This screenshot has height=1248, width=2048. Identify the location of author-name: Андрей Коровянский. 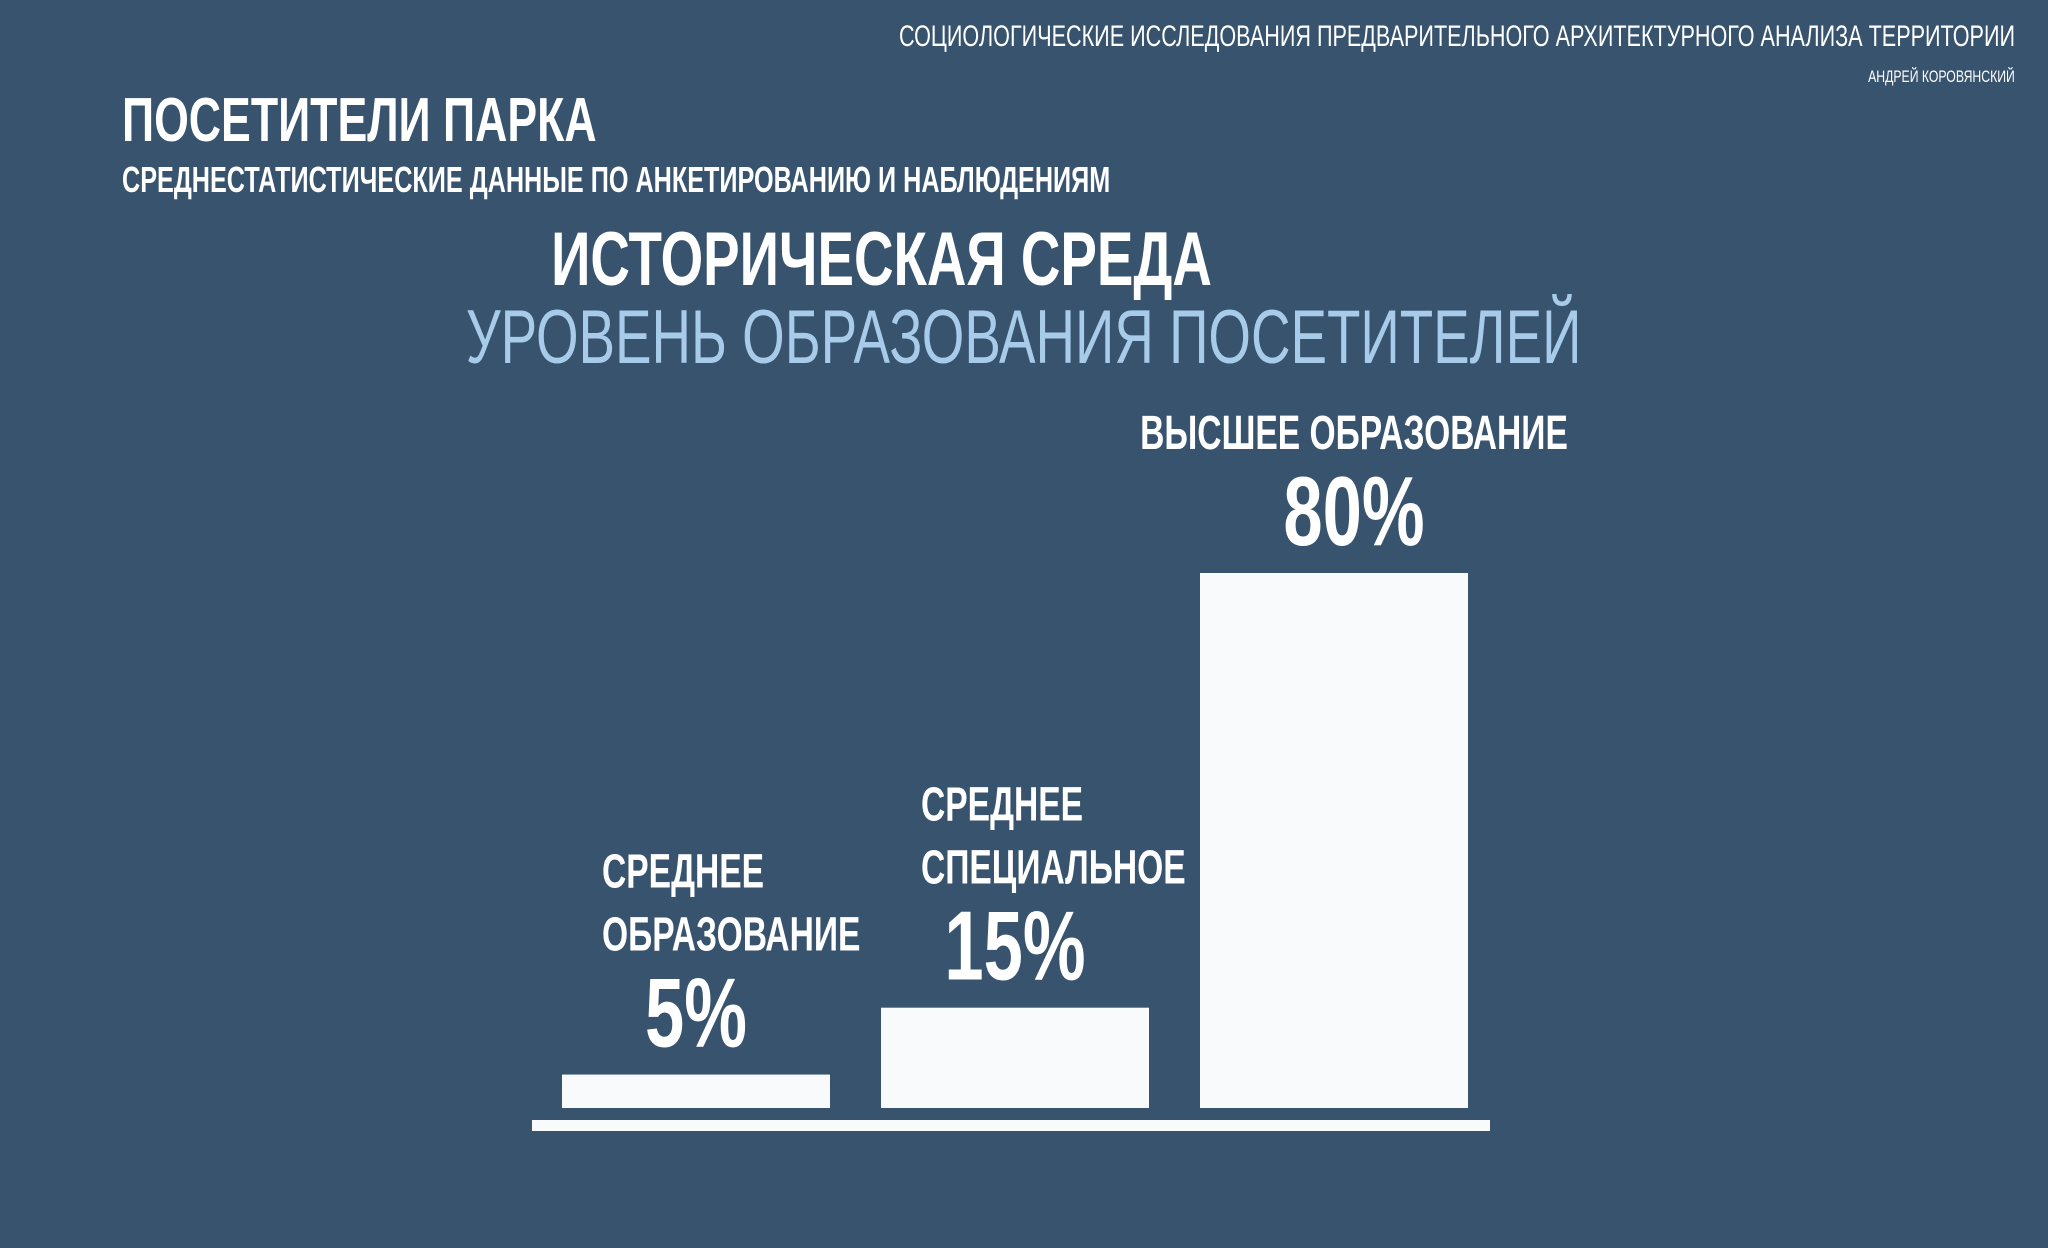
(1941, 76).